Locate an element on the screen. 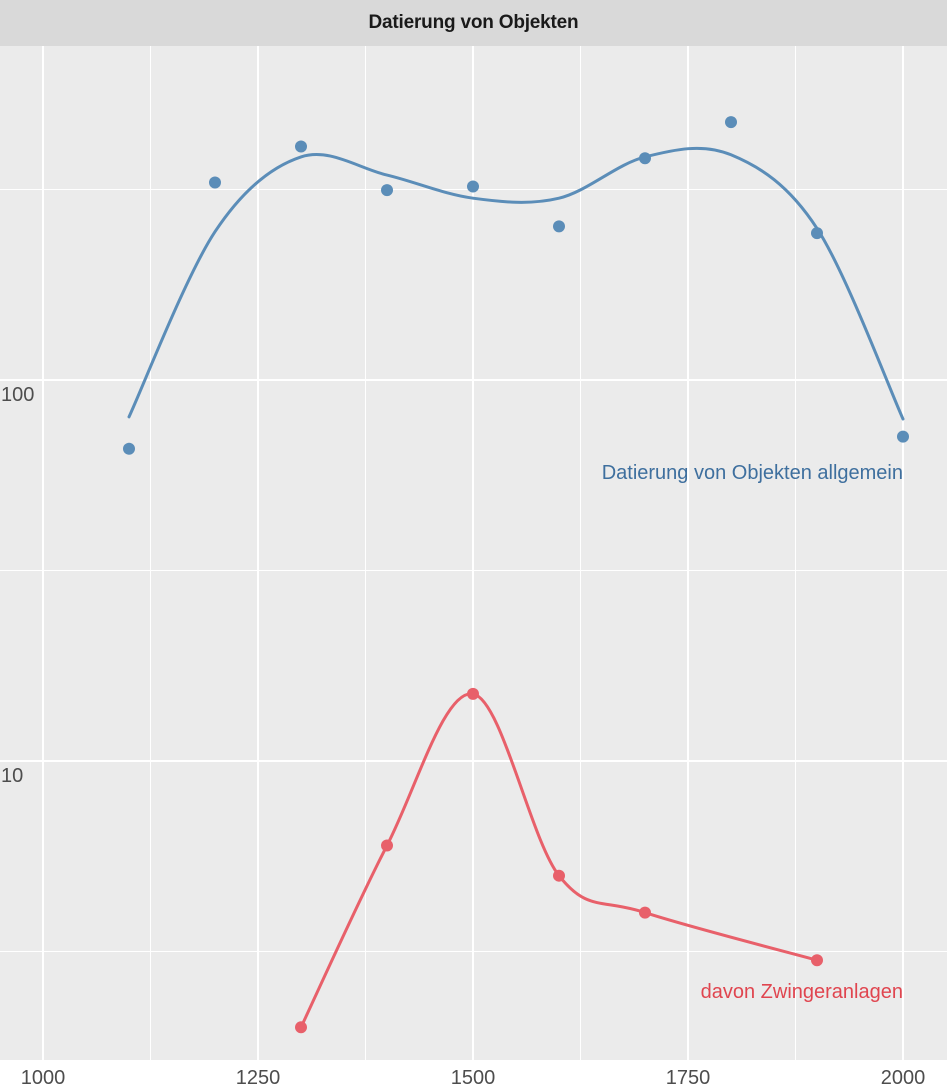 This screenshot has width=947, height=1091. y-tick-label: 100 is located at coordinates (17, 395).